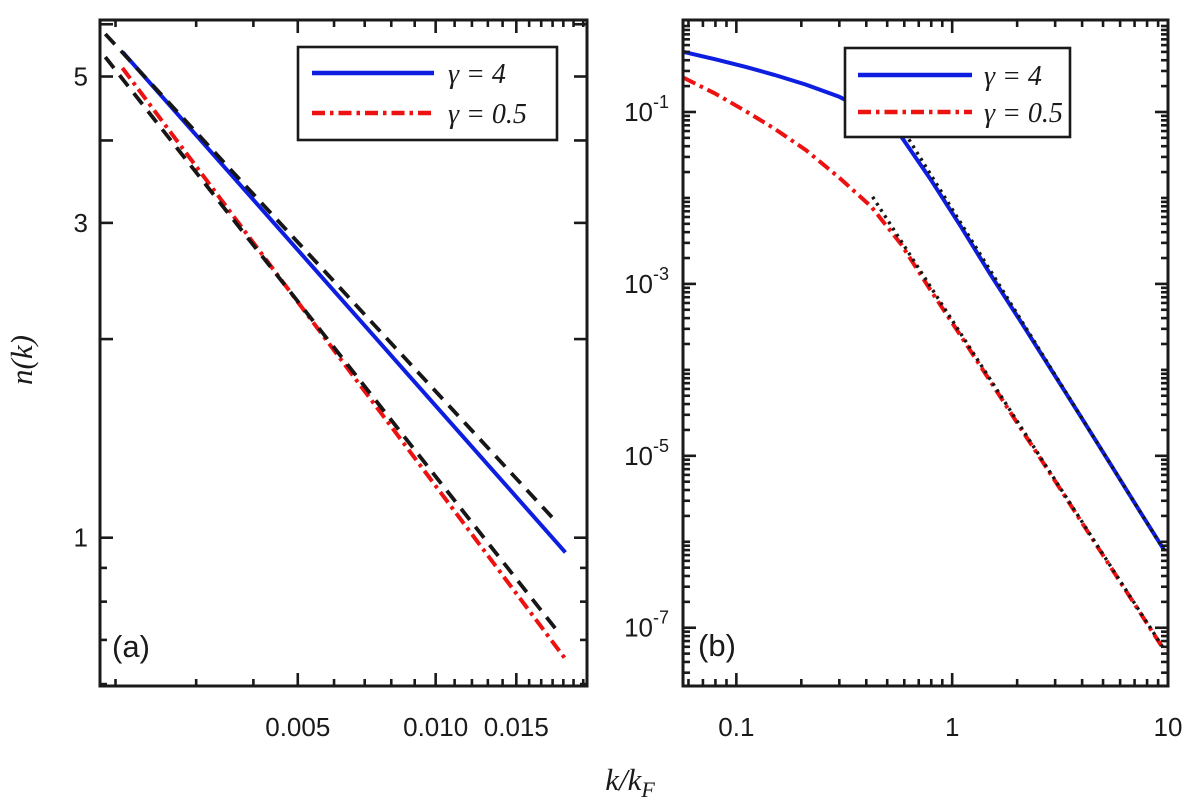  I want to click on x-tick-label: 0.005, so click(297, 727).